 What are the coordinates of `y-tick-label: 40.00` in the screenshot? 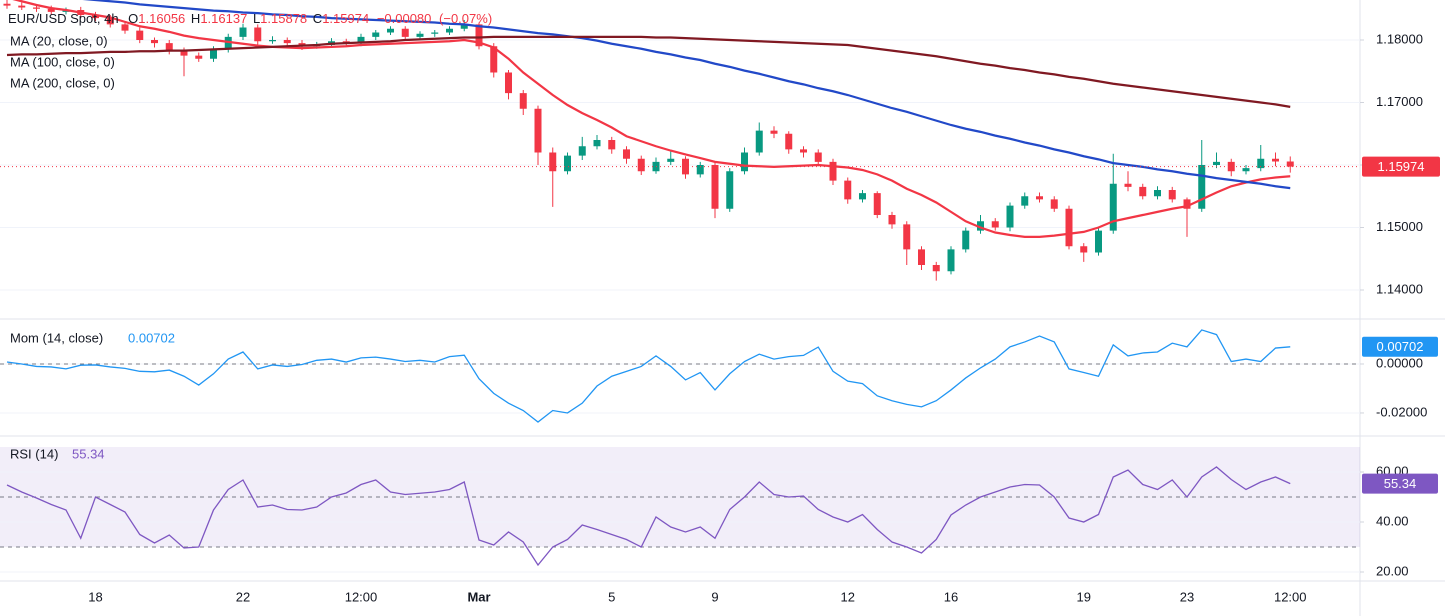 It's located at (1392, 520).